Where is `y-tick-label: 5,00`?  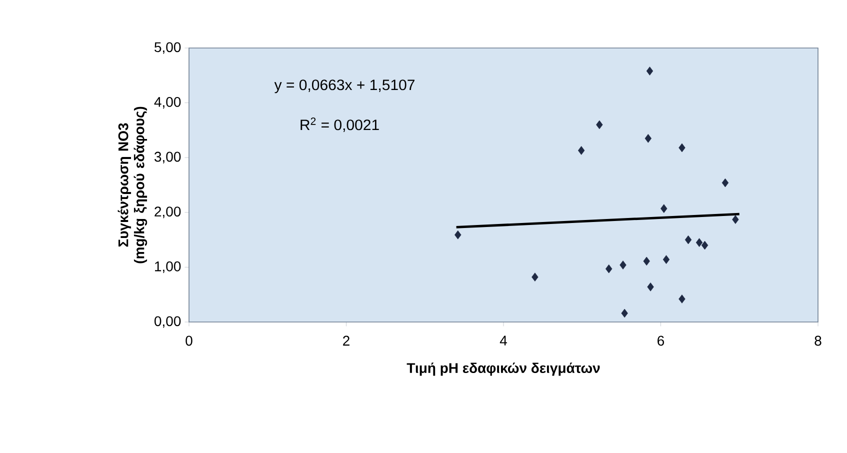 y-tick-label: 5,00 is located at coordinates (167, 48).